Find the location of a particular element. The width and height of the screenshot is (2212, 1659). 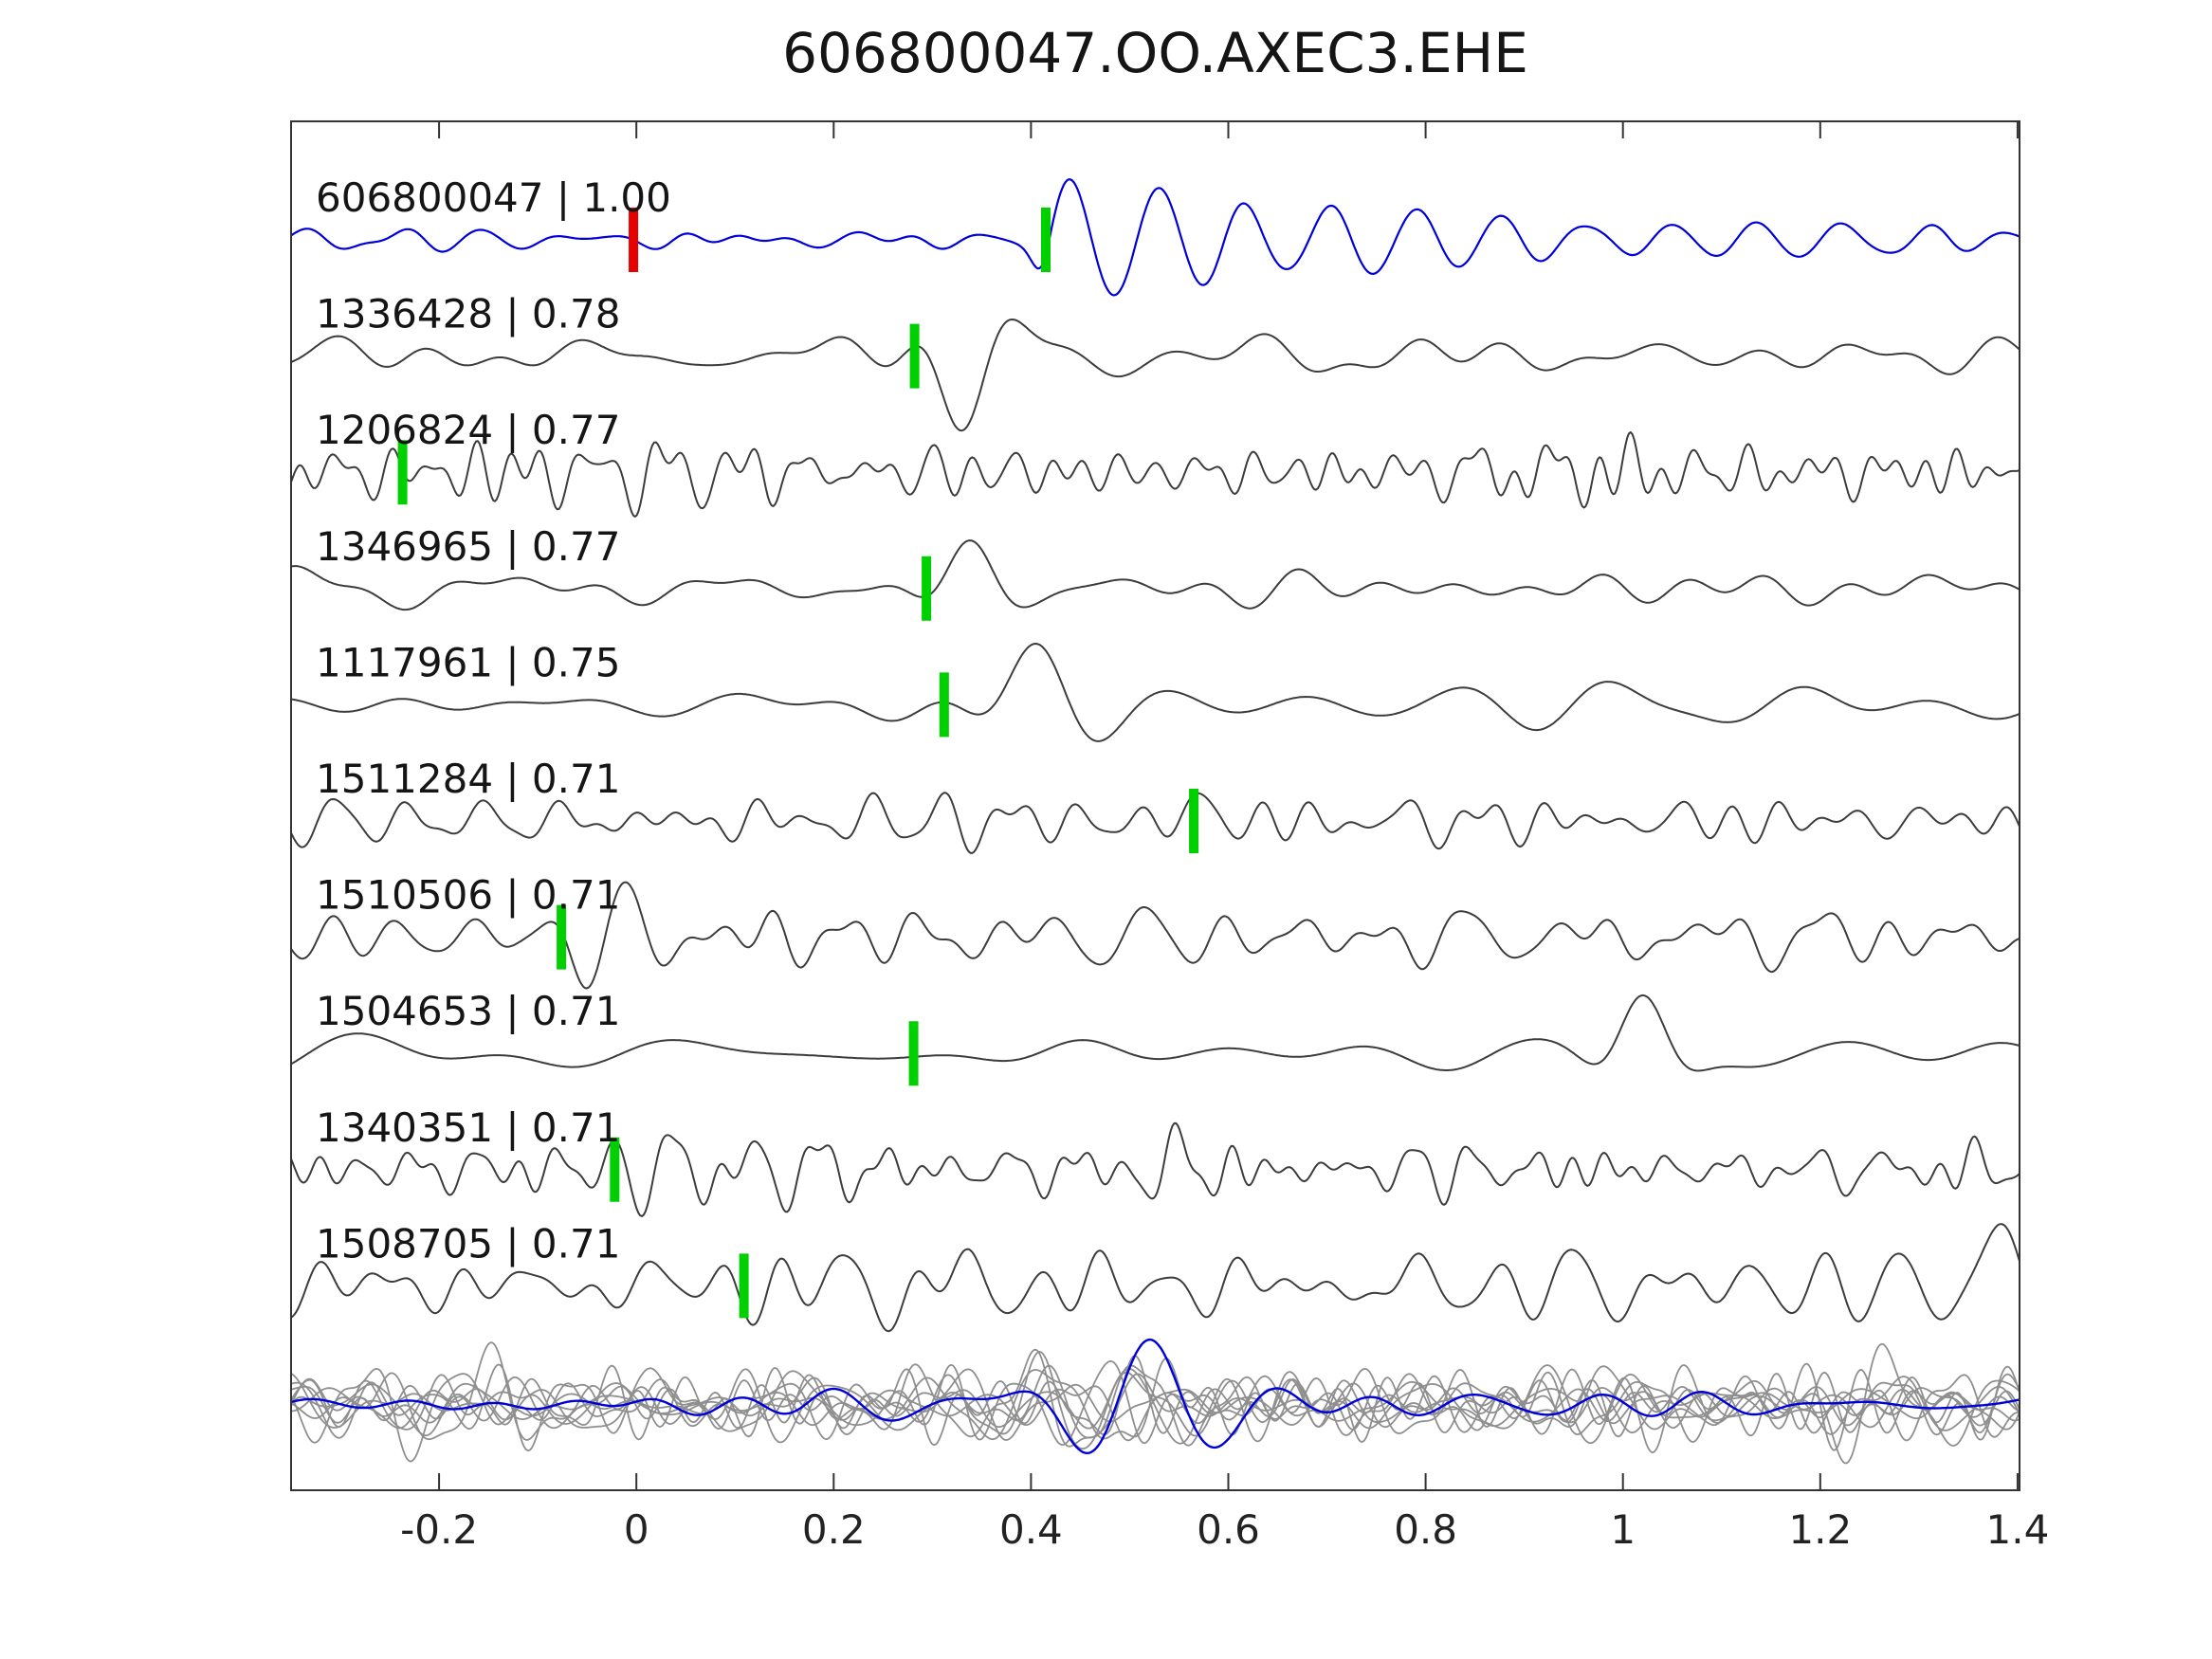

overlay-template-trace is located at coordinates (1155, 1396).